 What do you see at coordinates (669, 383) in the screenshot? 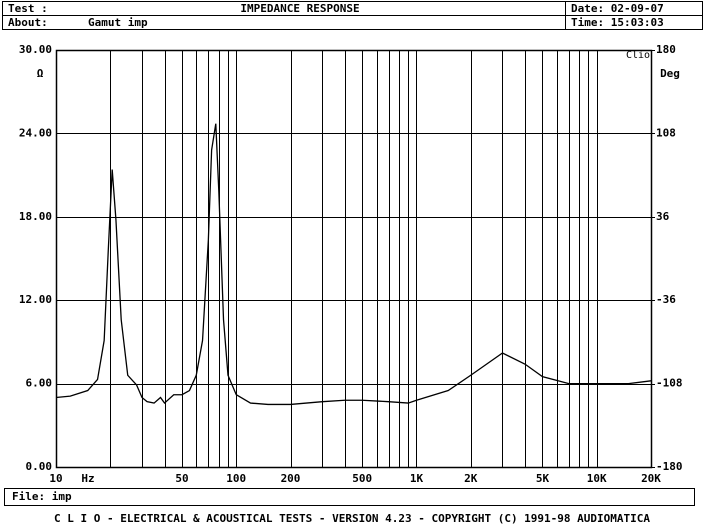
I see `y2-tick-label: -108` at bounding box center [669, 383].